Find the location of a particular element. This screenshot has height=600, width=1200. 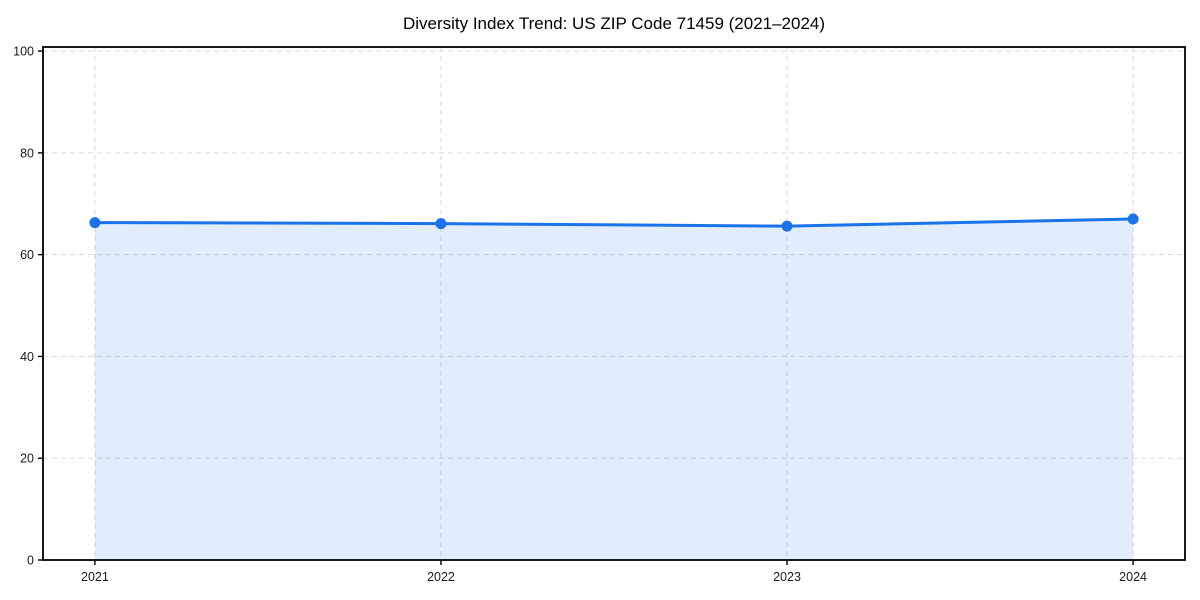

y-tick-label: 20 is located at coordinates (27, 459).